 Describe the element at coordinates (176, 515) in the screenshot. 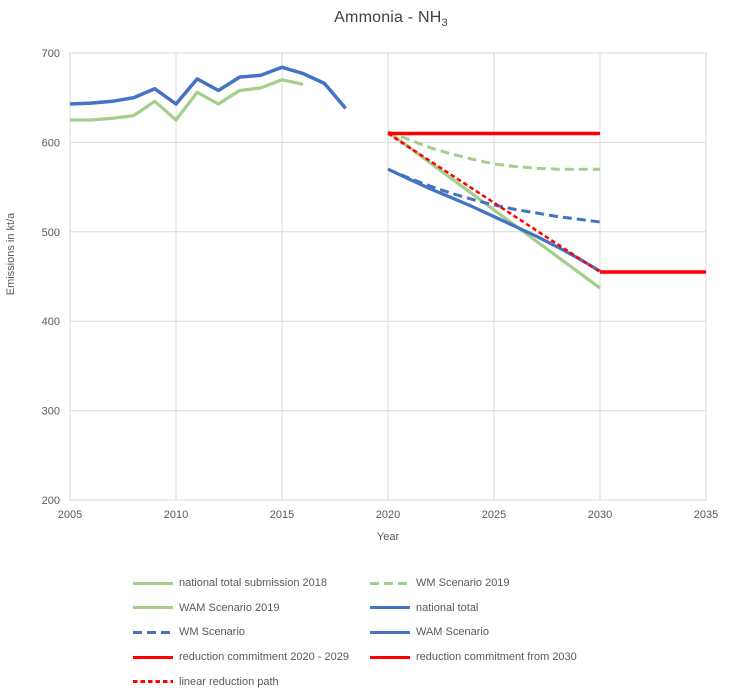

I see `x-tick-label: 2010` at that location.